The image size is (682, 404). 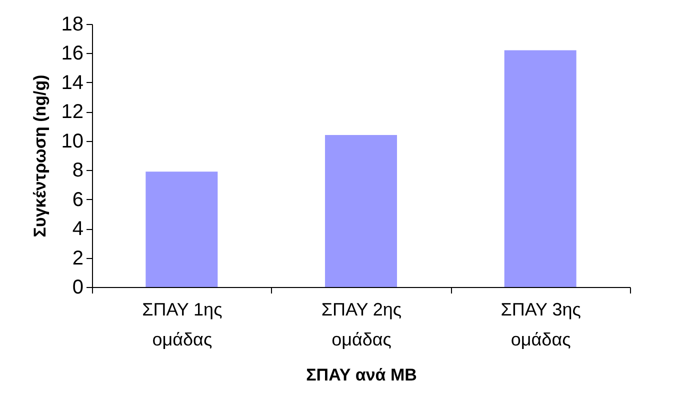 What do you see at coordinates (78, 199) in the screenshot?
I see `y-tick-label: 6` at bounding box center [78, 199].